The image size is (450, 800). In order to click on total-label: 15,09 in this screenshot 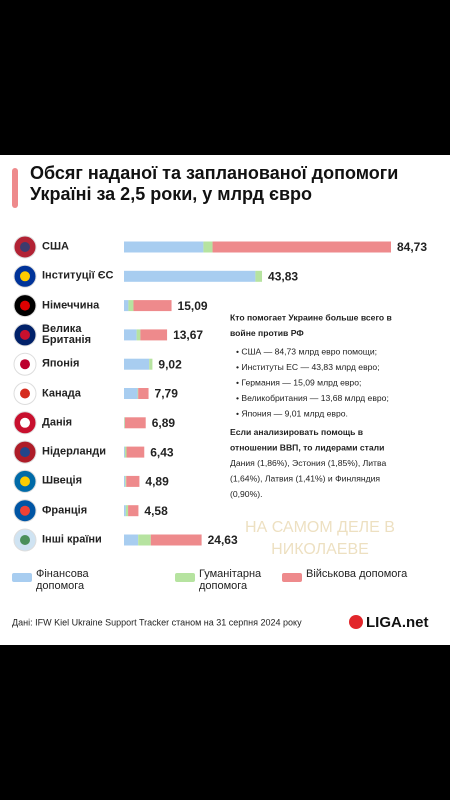, I will do `click(193, 306)`.